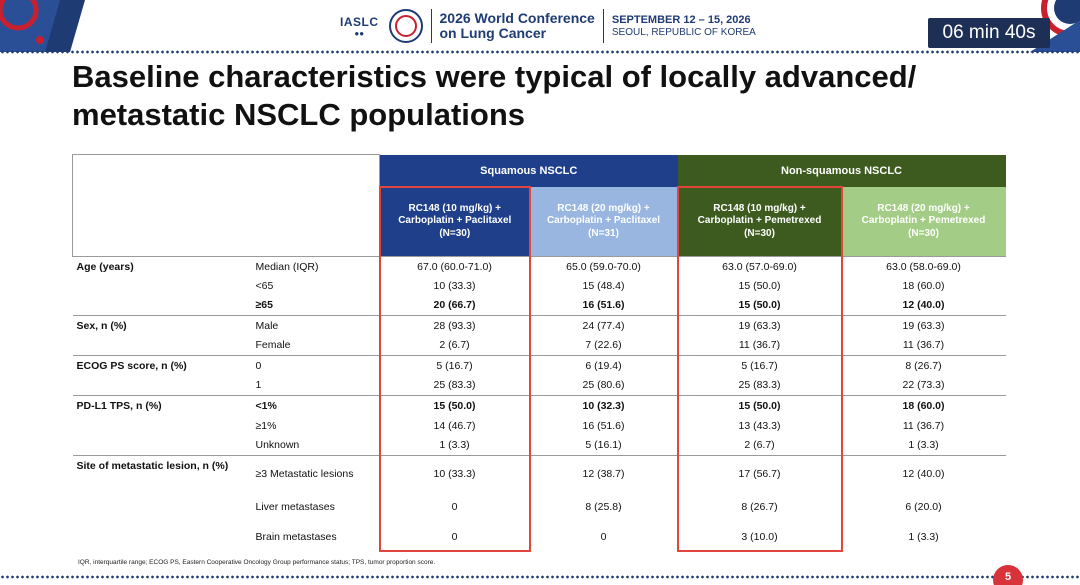  I want to click on dotted-divider-bottom, so click(540, 577).